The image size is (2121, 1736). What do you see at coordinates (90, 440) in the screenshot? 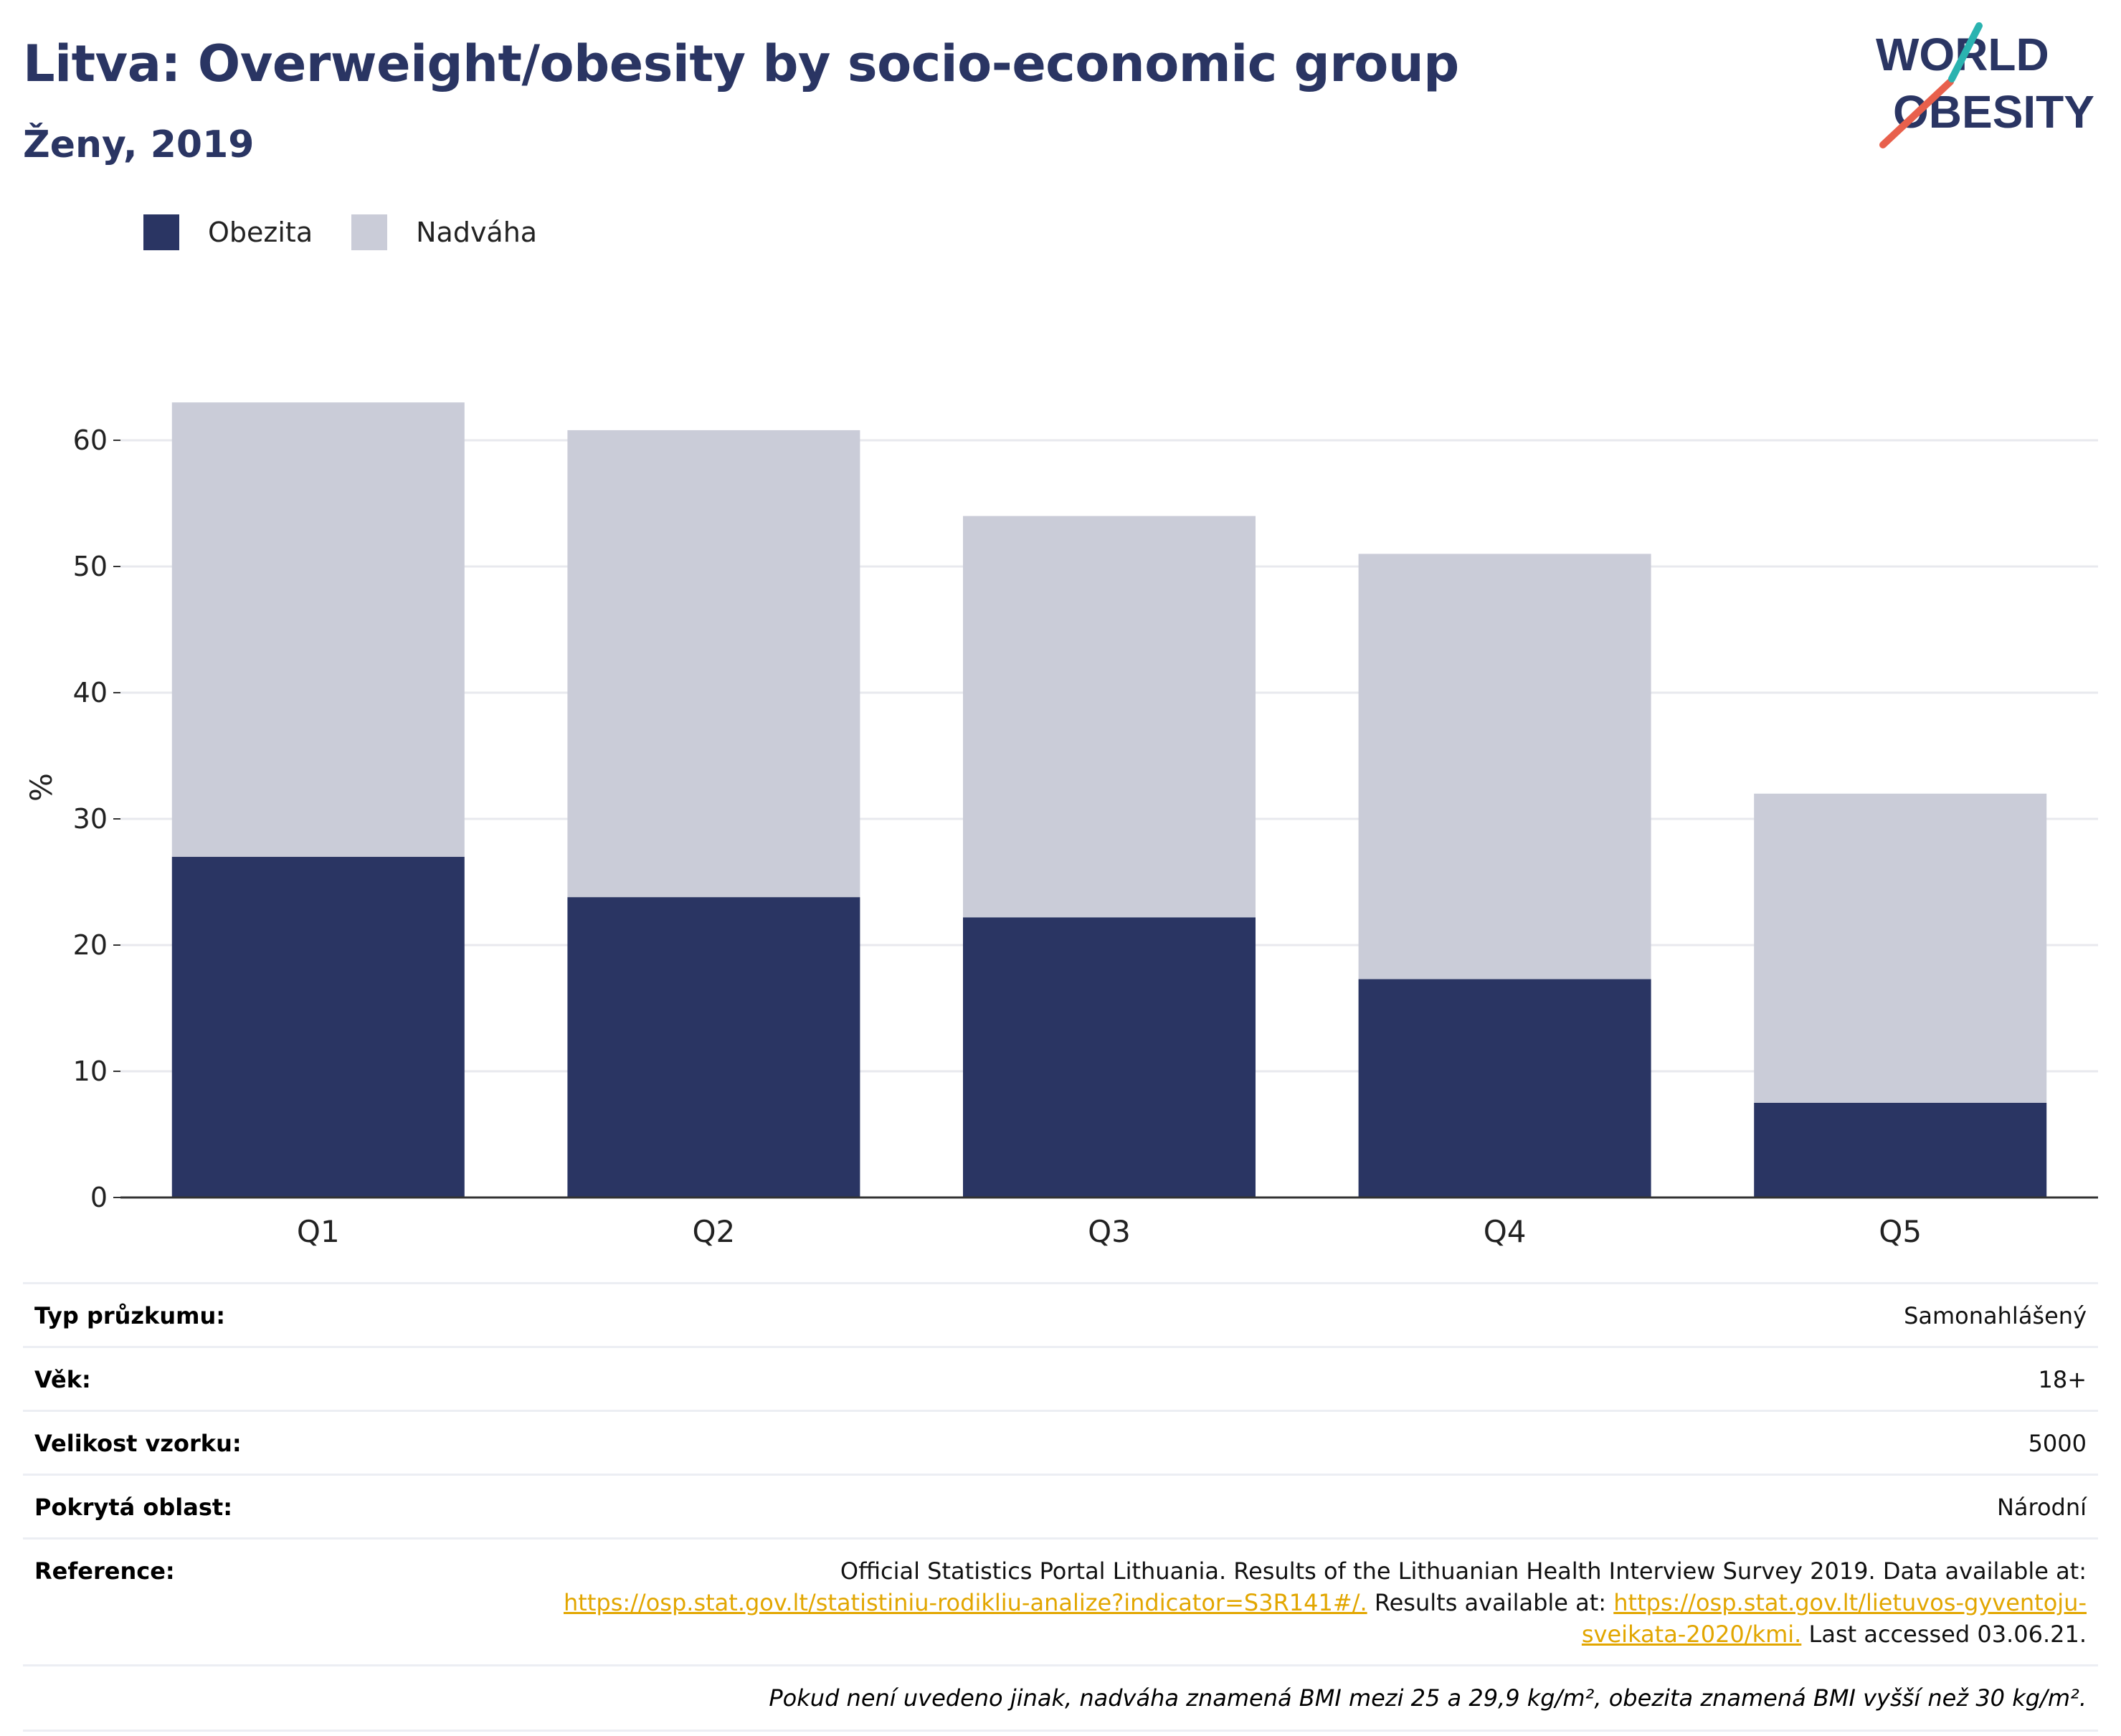
I see `y-tick-label: 60` at bounding box center [90, 440].